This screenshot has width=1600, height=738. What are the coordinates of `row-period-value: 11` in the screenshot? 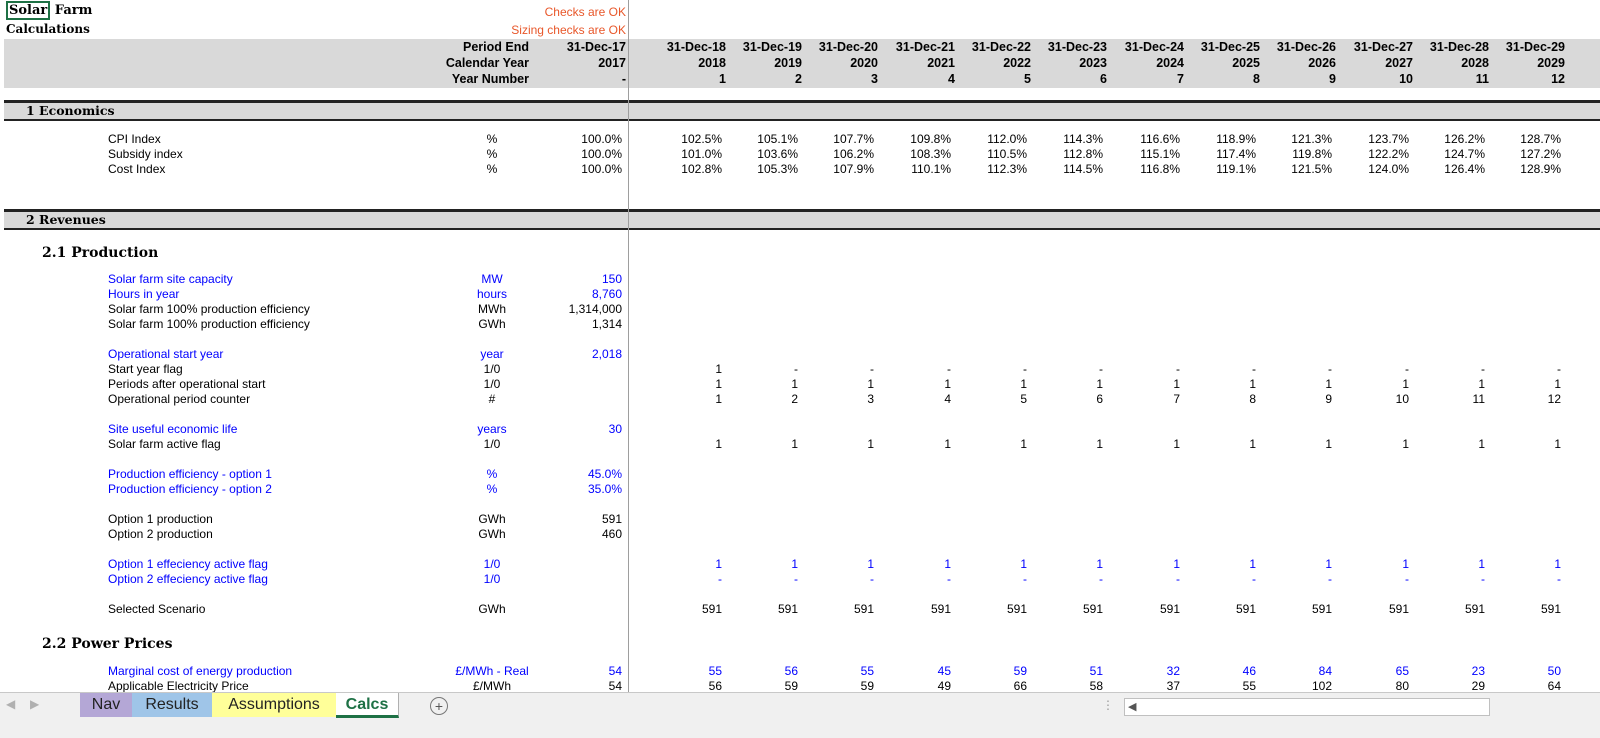 It's located at (1478, 399).